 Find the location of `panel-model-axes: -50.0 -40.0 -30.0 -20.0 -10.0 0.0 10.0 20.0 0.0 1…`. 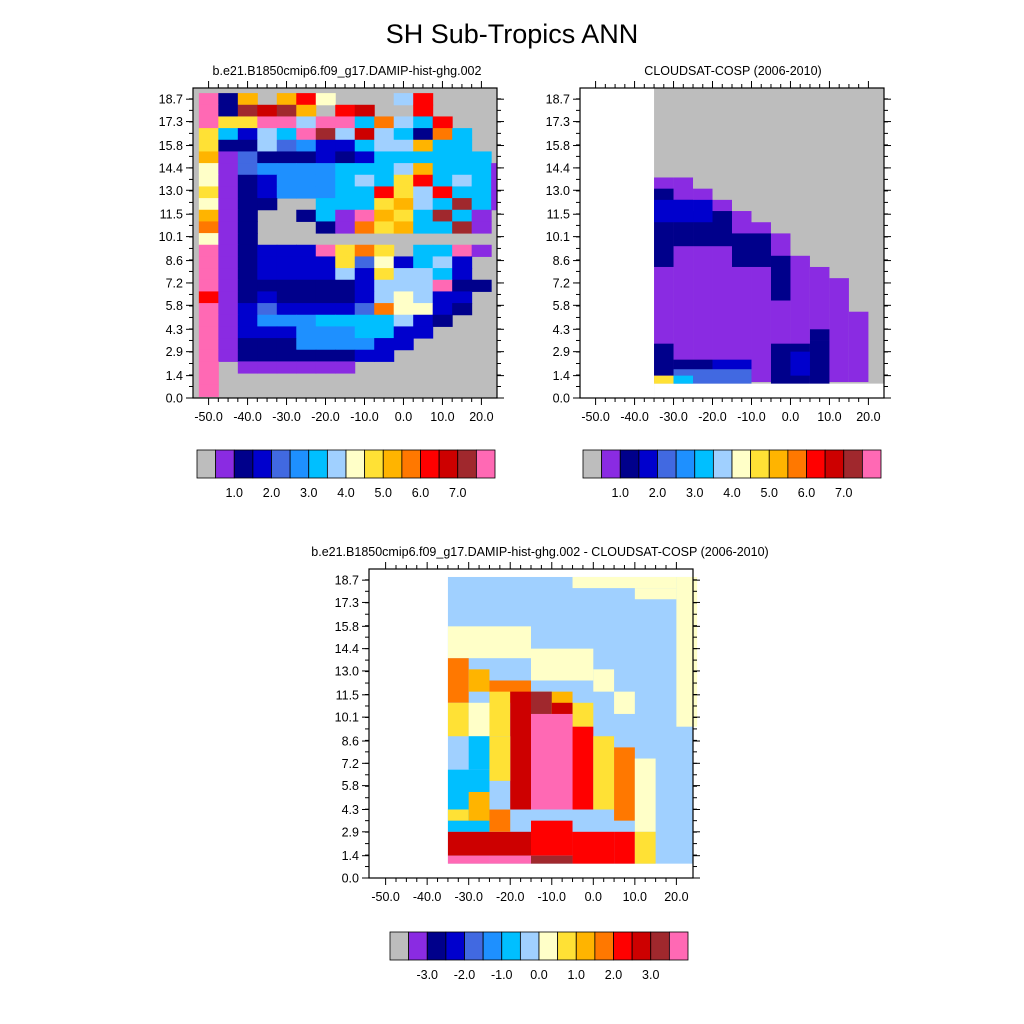

panel-model-axes: -50.0 -40.0 -30.0 -20.0 -10.0 0.0 10.0 20.0 0.0 1… is located at coordinates (331, 252).